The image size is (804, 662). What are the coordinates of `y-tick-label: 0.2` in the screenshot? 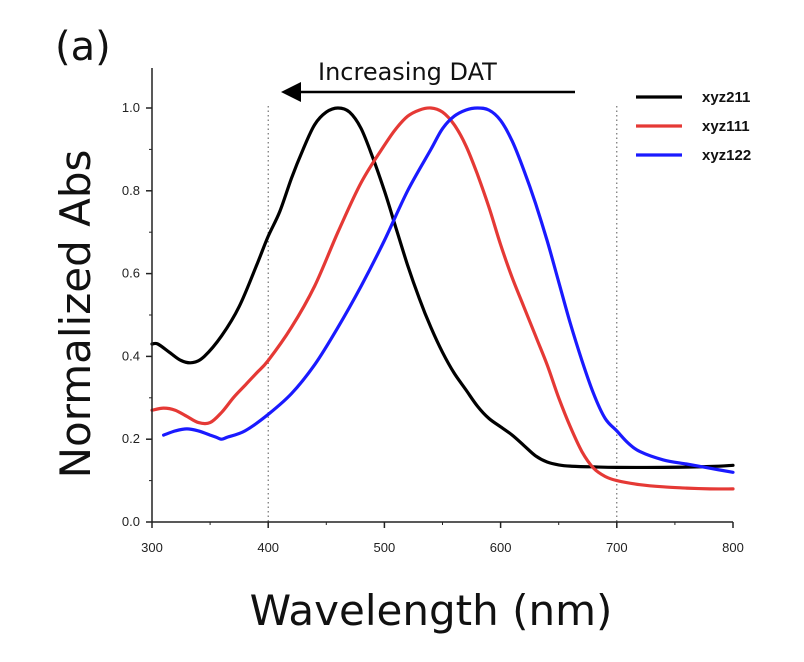 It's located at (131, 438).